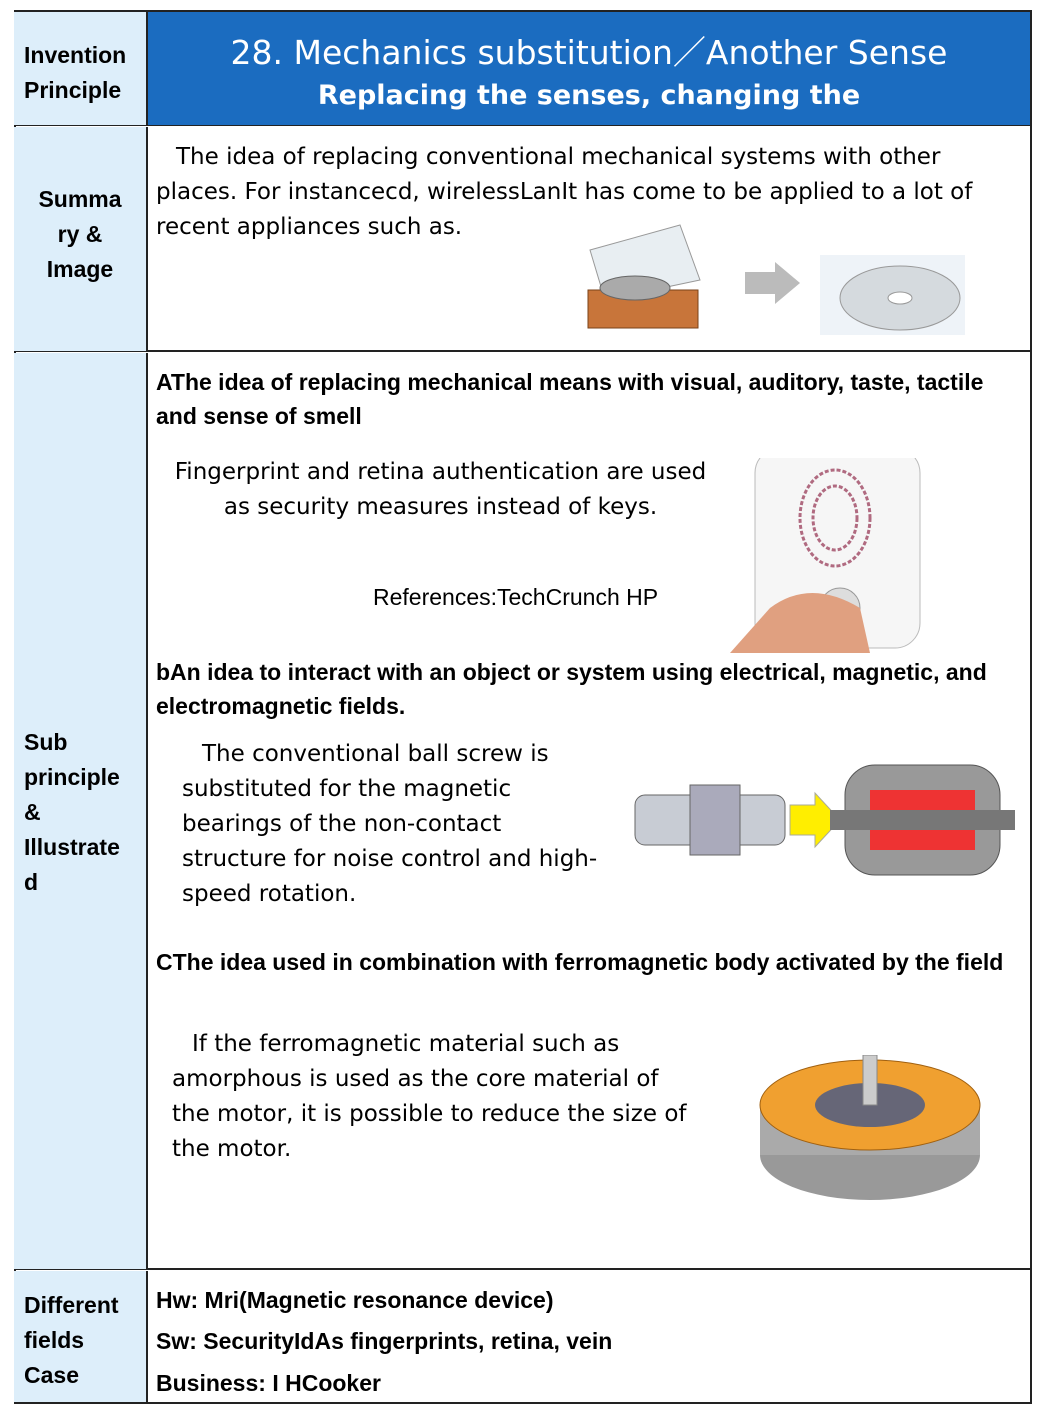 Image resolution: width=1037 pixels, height=1408 pixels. What do you see at coordinates (75, 72) in the screenshot?
I see `label: Invention Principle` at bounding box center [75, 72].